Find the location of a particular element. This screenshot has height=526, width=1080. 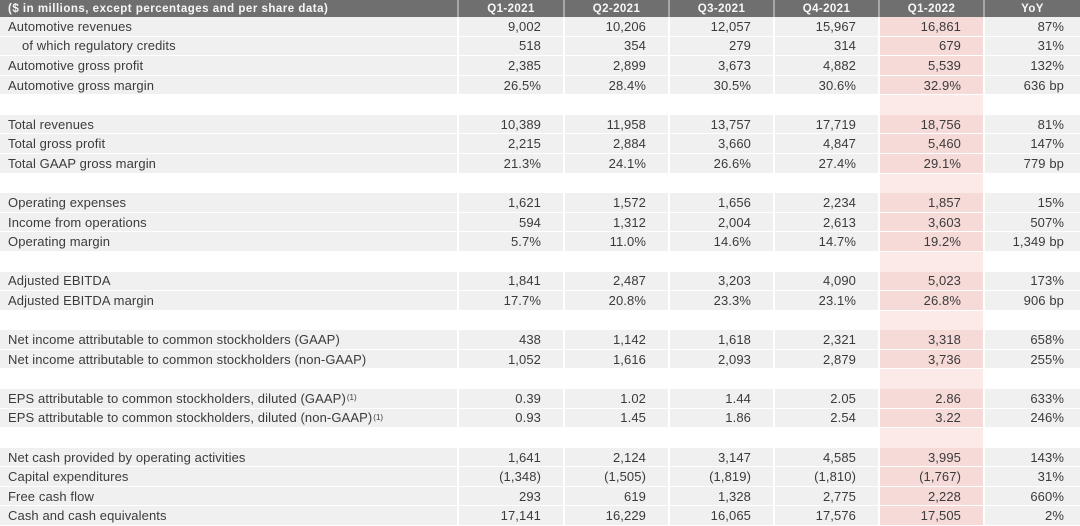

cell-q4-2021: 4,585 is located at coordinates (825, 457).